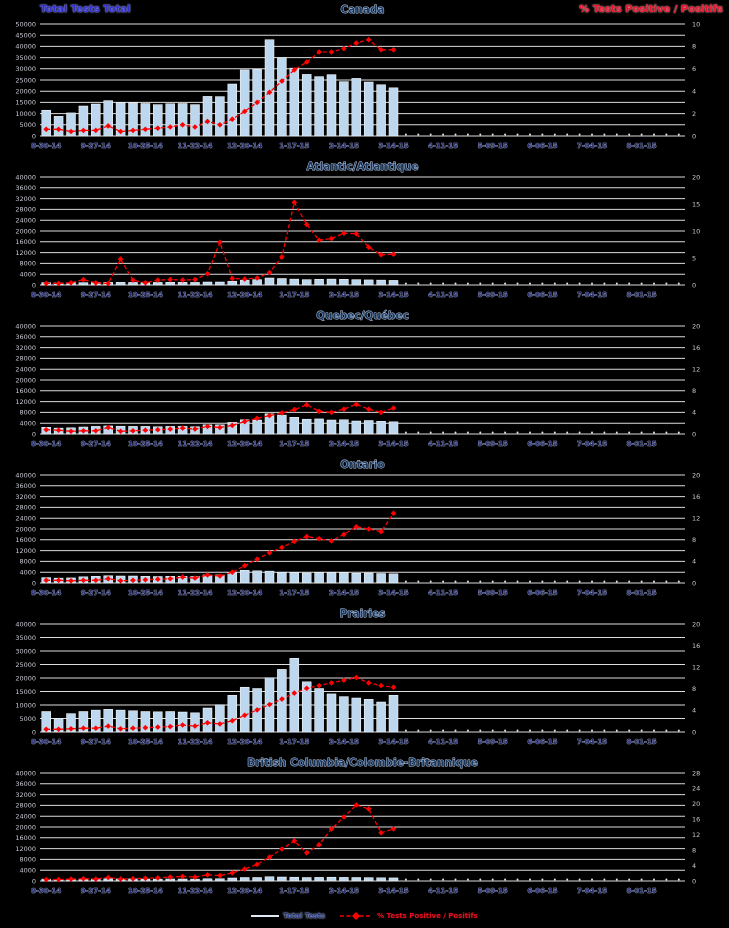  Describe the element at coordinates (46, 444) in the screenshot. I see `x-axis-tick-label: 8-30-14` at that location.